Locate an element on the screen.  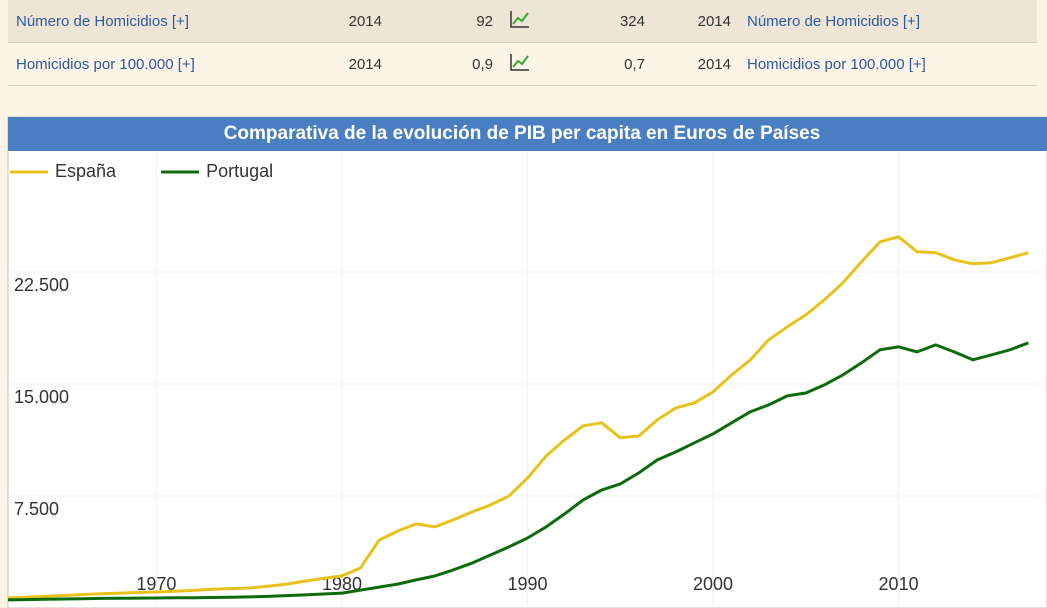
chart-header is located at coordinates (527, 134).